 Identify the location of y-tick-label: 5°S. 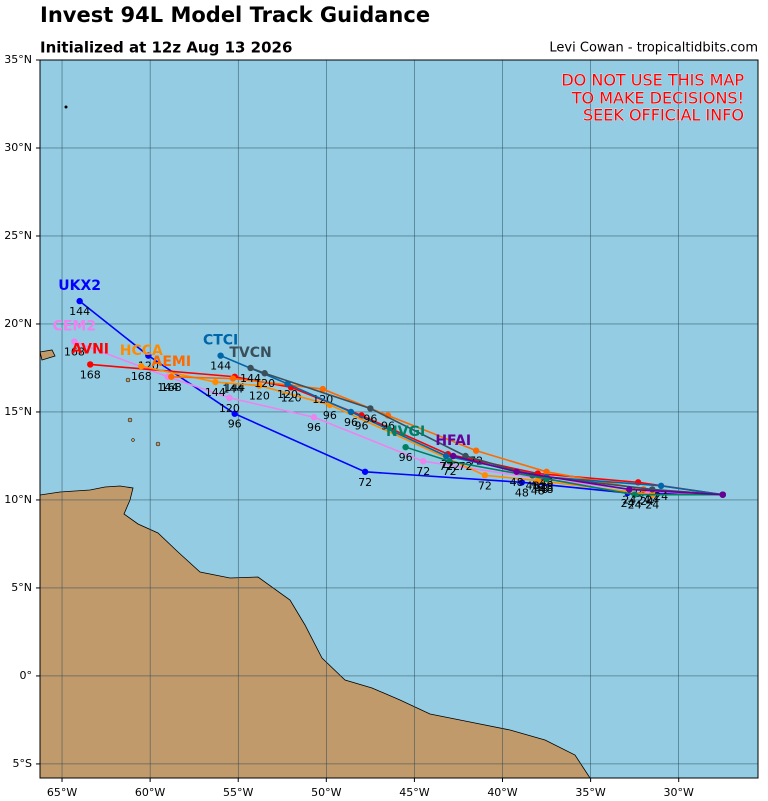
(22, 763).